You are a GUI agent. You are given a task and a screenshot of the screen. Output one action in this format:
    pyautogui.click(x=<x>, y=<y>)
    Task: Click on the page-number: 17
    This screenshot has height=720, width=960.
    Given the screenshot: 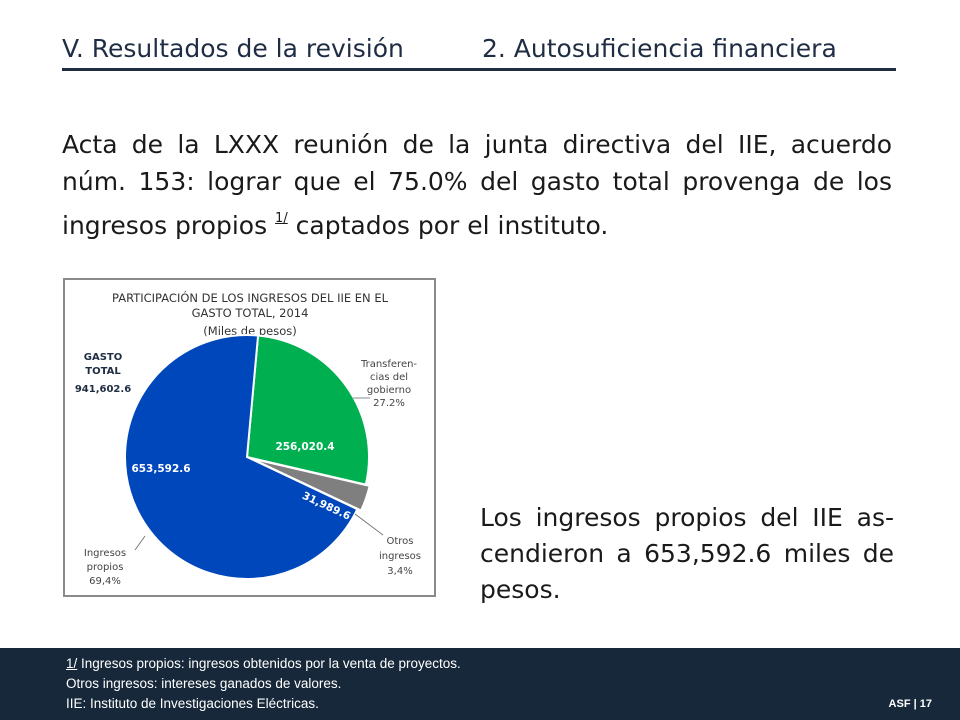 What is the action you would take?
    pyautogui.click(x=925, y=704)
    